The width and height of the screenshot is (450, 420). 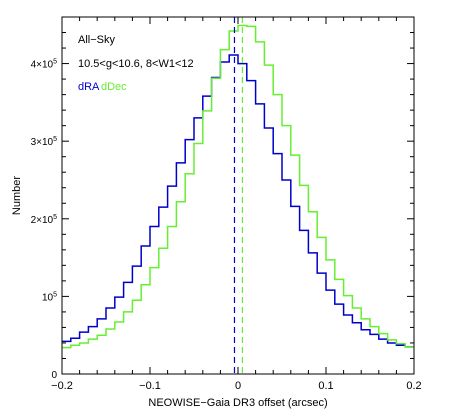 I want to click on y-tick-label: 3×10⁵, so click(x=44, y=142).